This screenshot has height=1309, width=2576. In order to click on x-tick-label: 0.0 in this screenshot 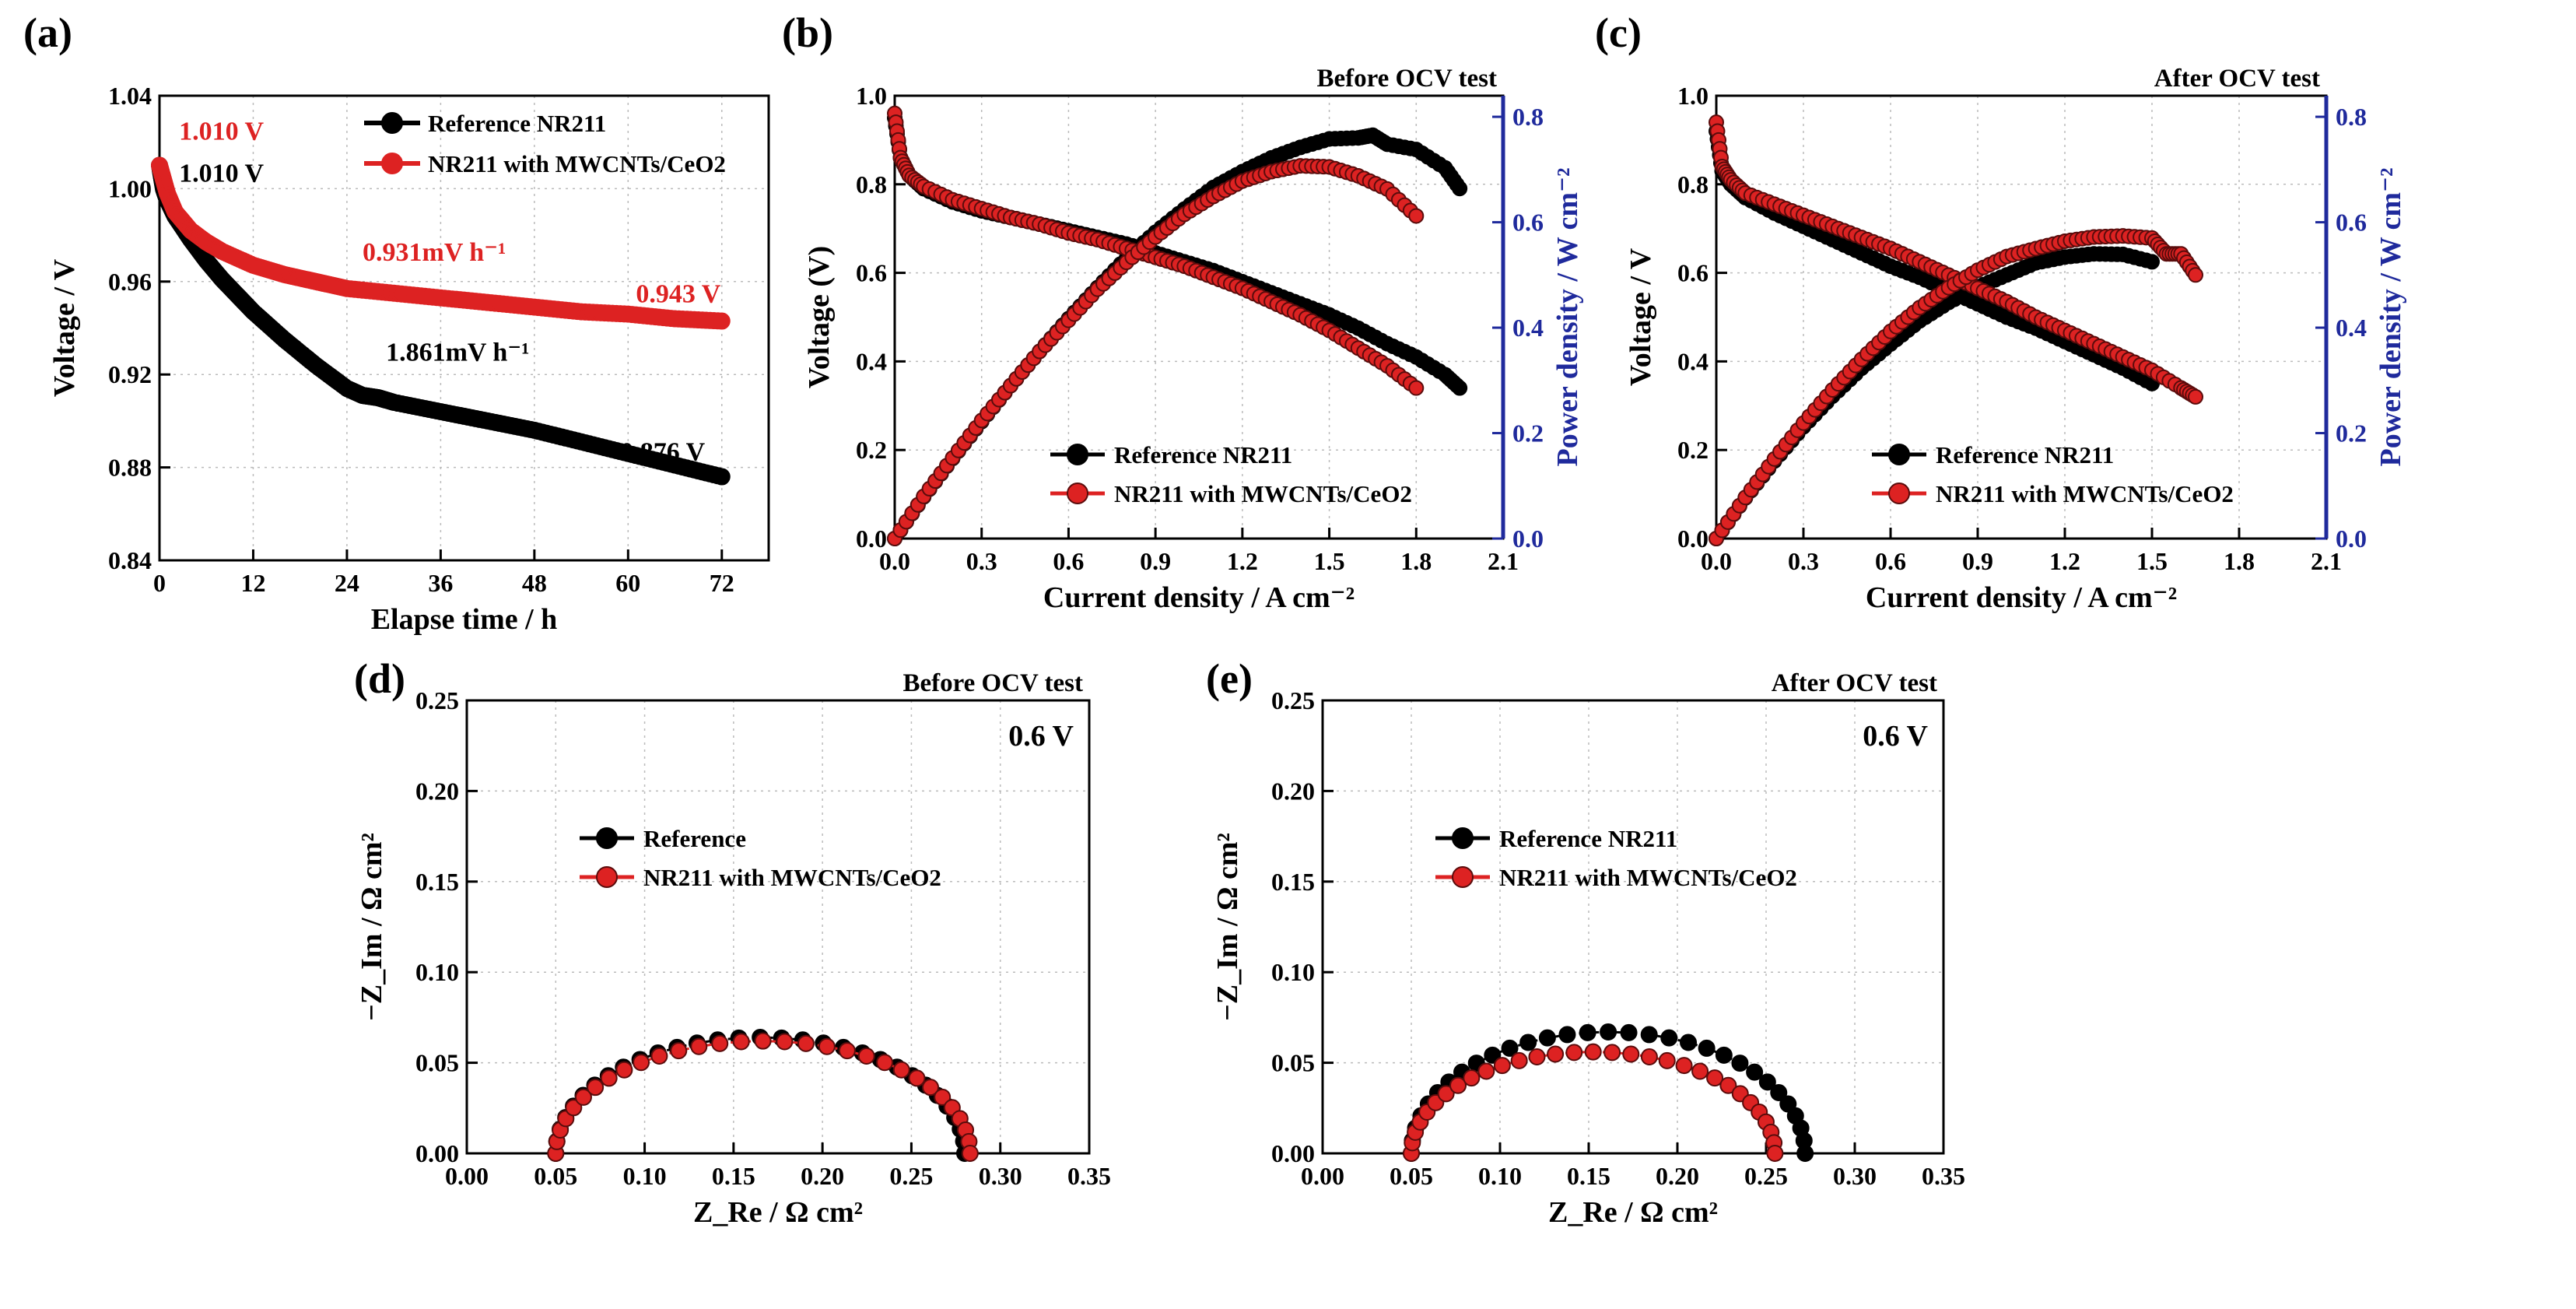, I will do `click(895, 561)`.